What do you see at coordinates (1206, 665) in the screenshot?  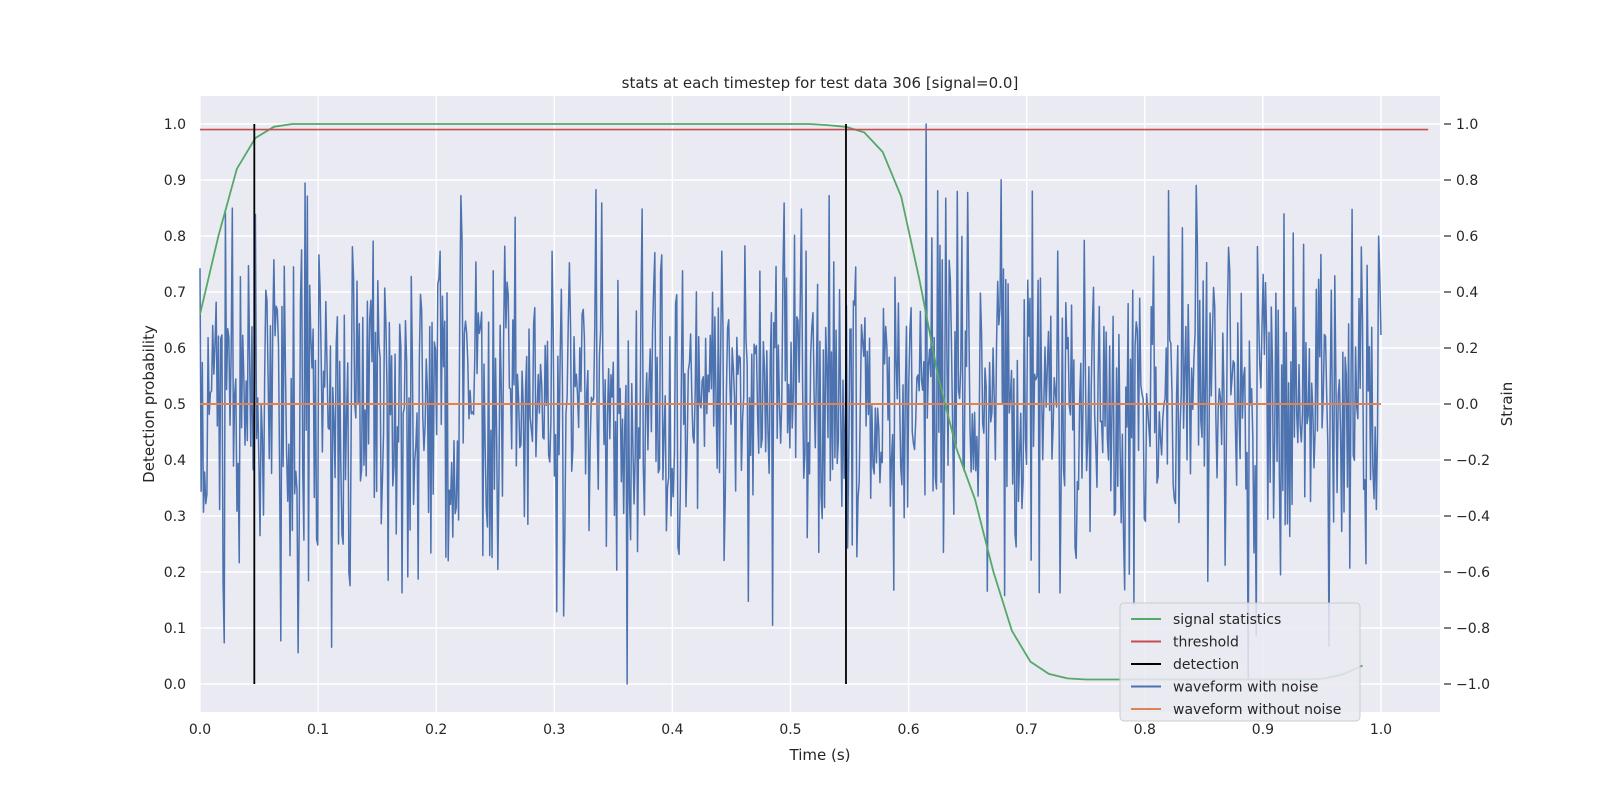 I see `legend-entry-label: detection` at bounding box center [1206, 665].